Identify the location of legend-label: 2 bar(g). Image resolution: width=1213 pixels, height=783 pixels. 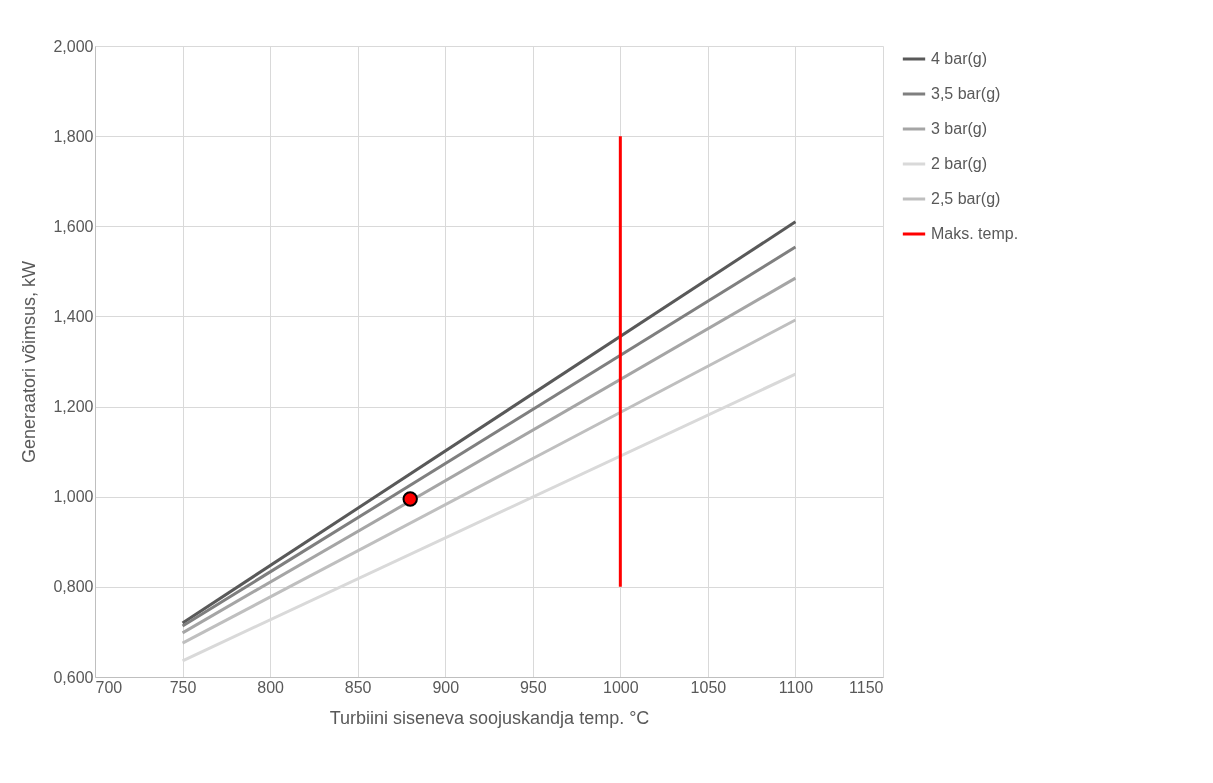
(959, 163).